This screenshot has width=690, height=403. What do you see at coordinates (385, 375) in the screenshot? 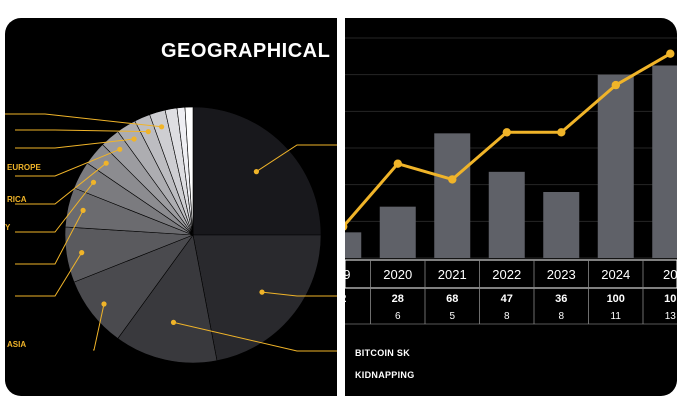
I see `bottom-label-kidnapping: KIDNAPPING` at bounding box center [385, 375].